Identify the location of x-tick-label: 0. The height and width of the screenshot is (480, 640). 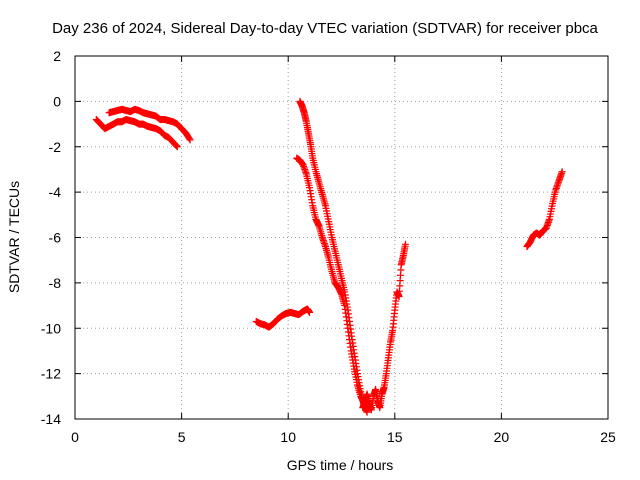
(75, 437).